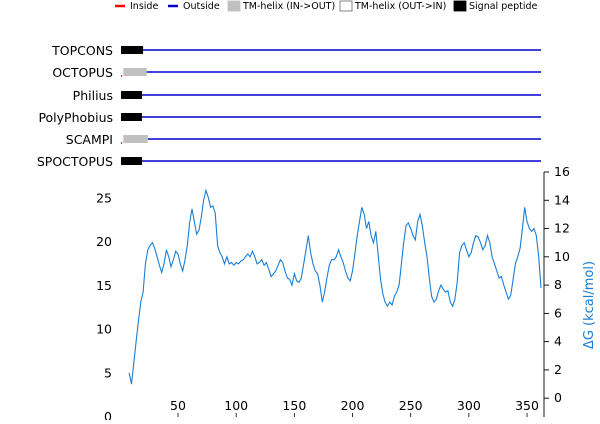 Image resolution: width=600 pixels, height=424 pixels. Describe the element at coordinates (558, 284) in the screenshot. I see `y-right-tick-label: 8` at that location.